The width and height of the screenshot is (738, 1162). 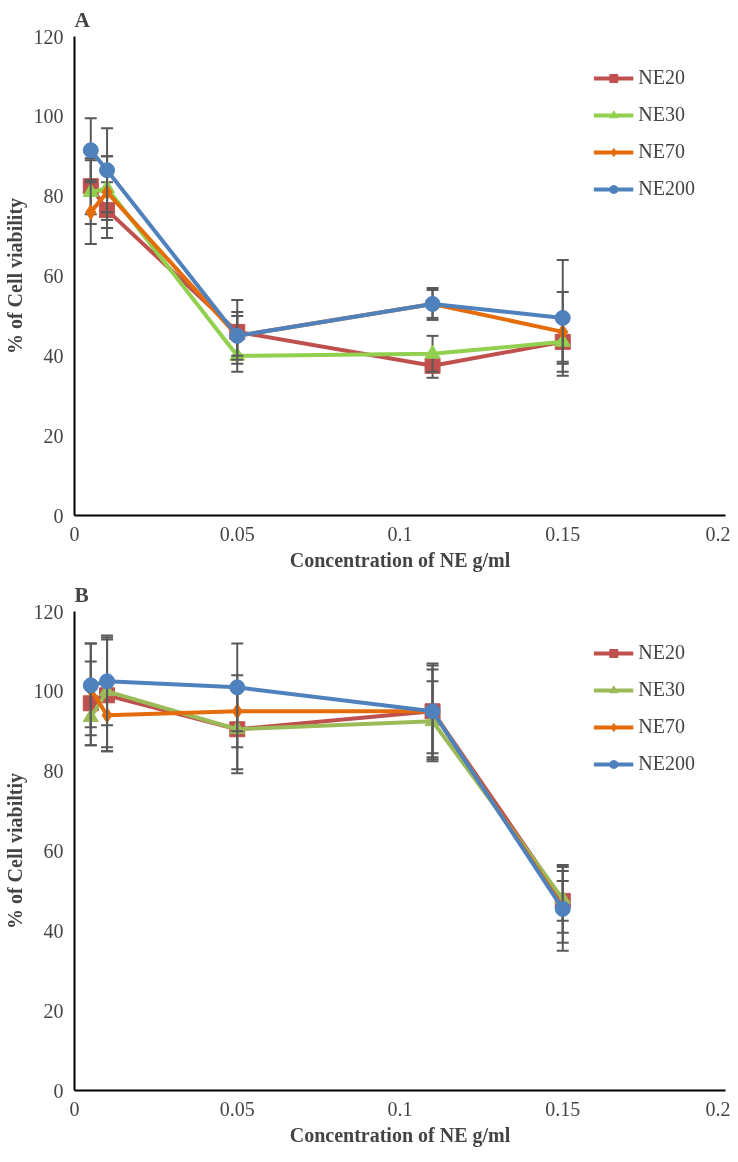 What do you see at coordinates (15, 851) in the screenshot?
I see `y-axis-title: % of Cell viabiltiy` at bounding box center [15, 851].